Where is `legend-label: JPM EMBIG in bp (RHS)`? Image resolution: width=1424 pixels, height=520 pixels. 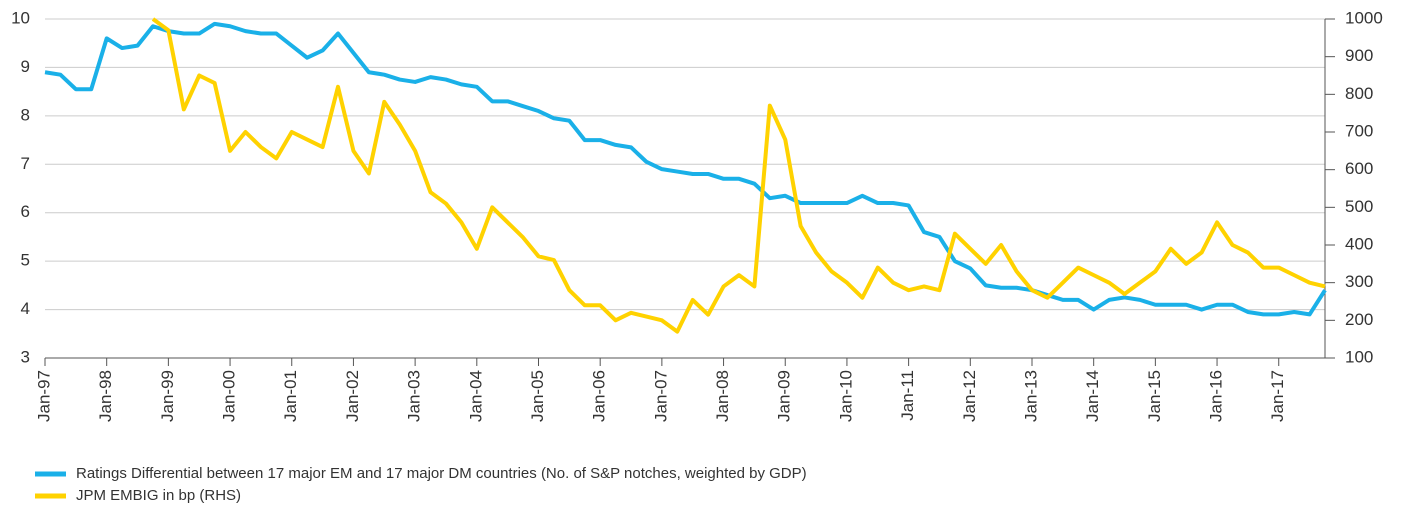 legend-label: JPM EMBIG in bp (RHS) is located at coordinates (158, 495).